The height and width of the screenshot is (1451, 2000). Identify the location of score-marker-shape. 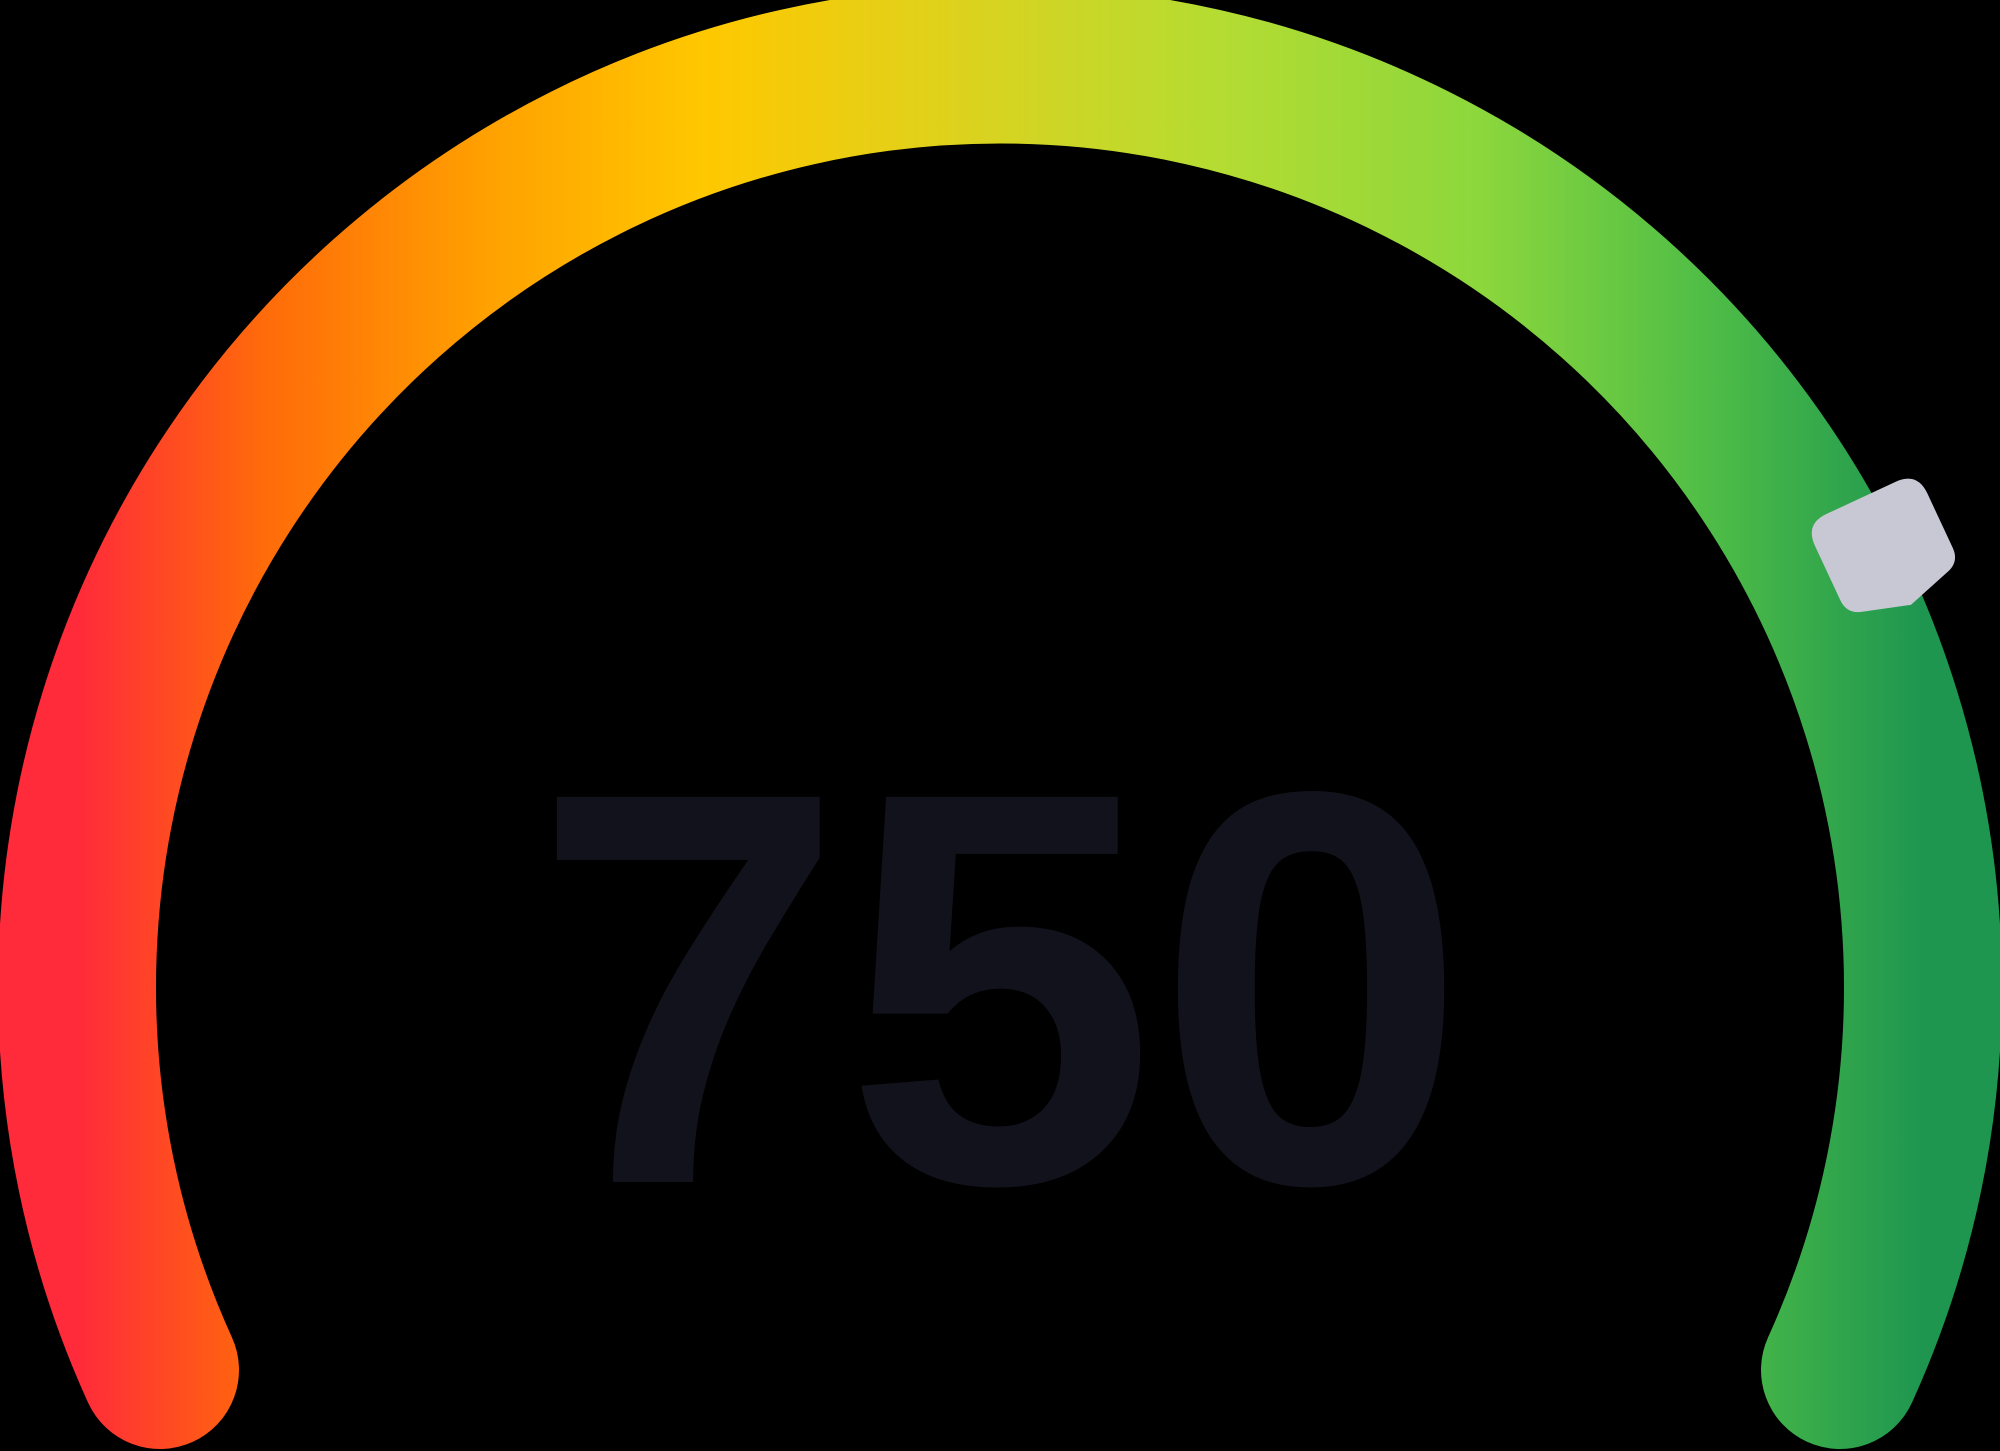
(1883, 545).